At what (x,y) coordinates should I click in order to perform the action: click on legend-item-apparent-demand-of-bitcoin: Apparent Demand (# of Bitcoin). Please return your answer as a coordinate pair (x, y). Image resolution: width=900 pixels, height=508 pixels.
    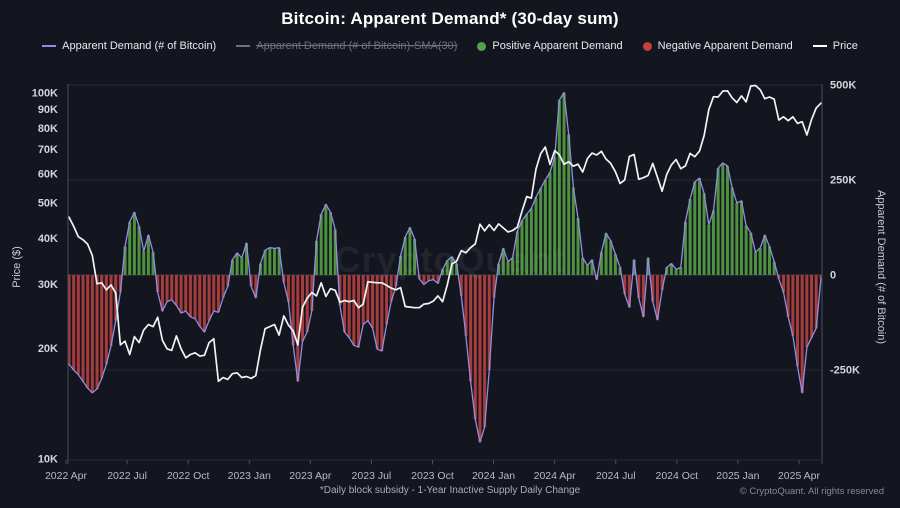
    Looking at the image, I should click on (129, 46).